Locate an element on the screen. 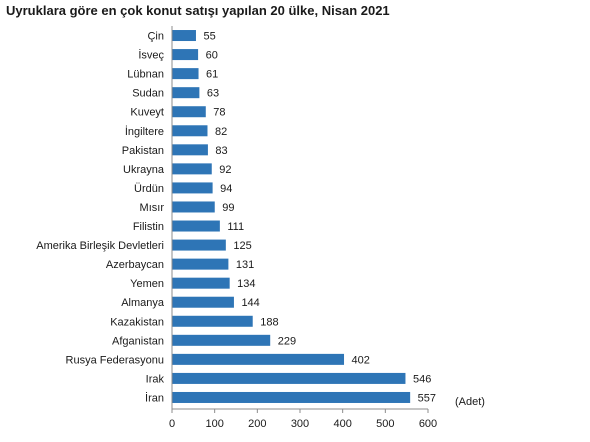 This screenshot has height=442, width=590. value-label: 229 is located at coordinates (287, 341).